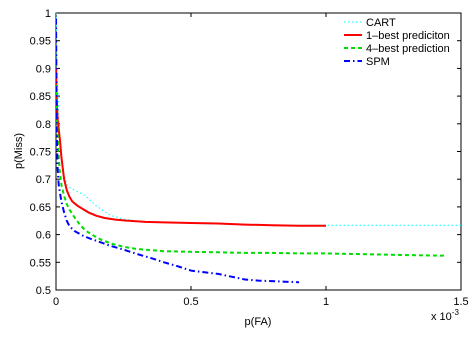  I want to click on y-tick-label: 0.75, so click(40, 153).